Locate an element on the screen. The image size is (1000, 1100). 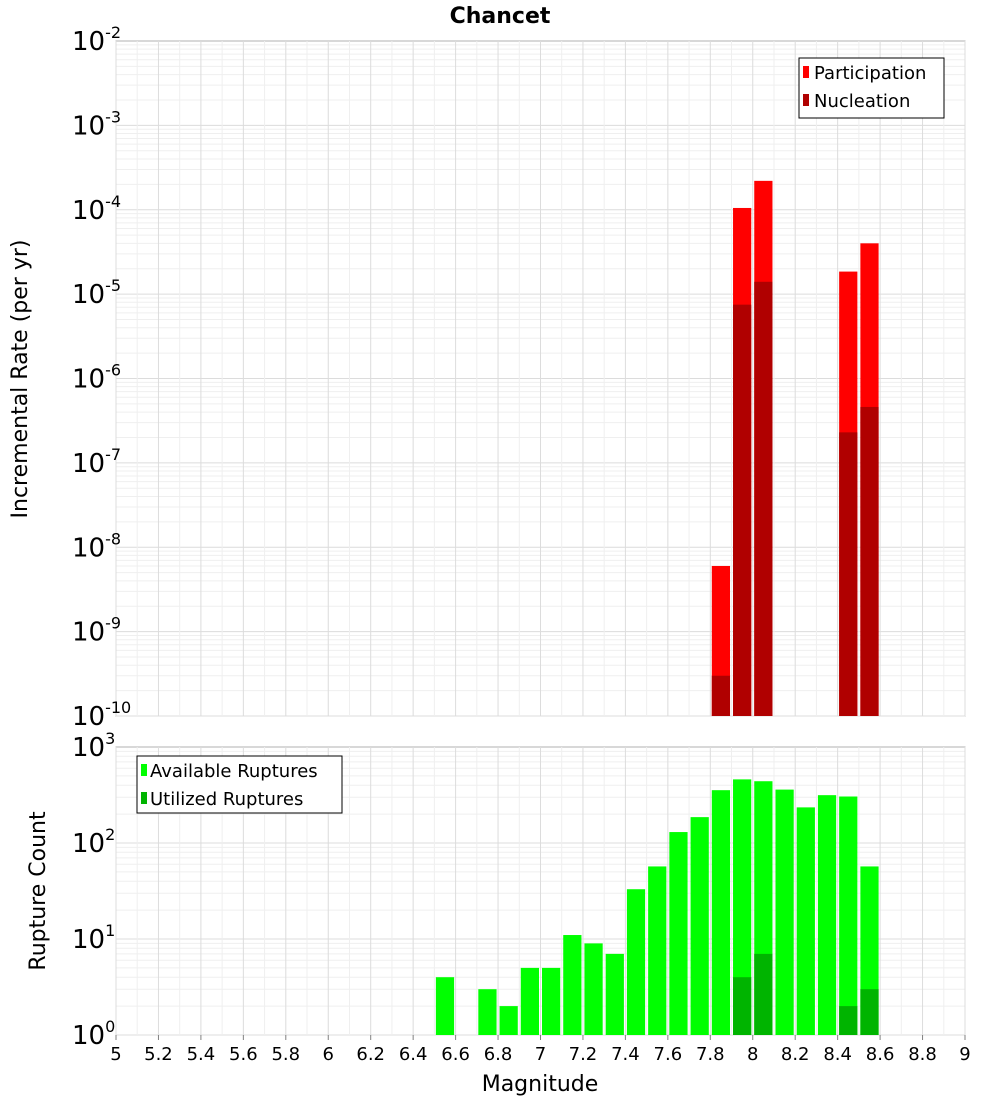
top-y-tick-labels: 10⁻¹⁰ 10⁻⁹ 10⁻⁸ 10⁻⁷ 10⁻⁶ 10⁻⁵ 10⁻⁴ 10⁻³ 10⁻² is located at coordinates (101, 377).